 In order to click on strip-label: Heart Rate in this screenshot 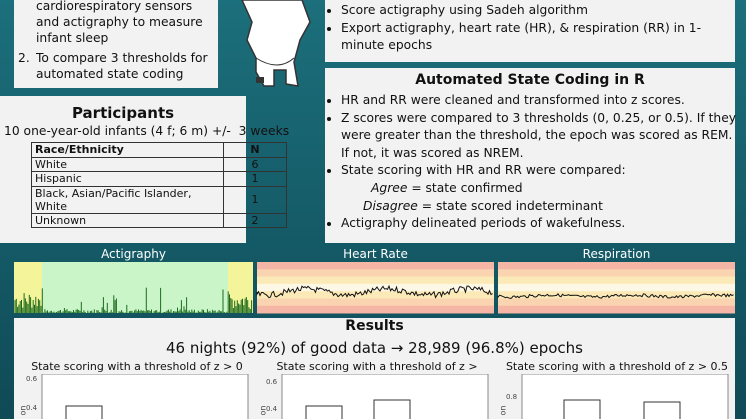, I will do `click(375, 254)`.